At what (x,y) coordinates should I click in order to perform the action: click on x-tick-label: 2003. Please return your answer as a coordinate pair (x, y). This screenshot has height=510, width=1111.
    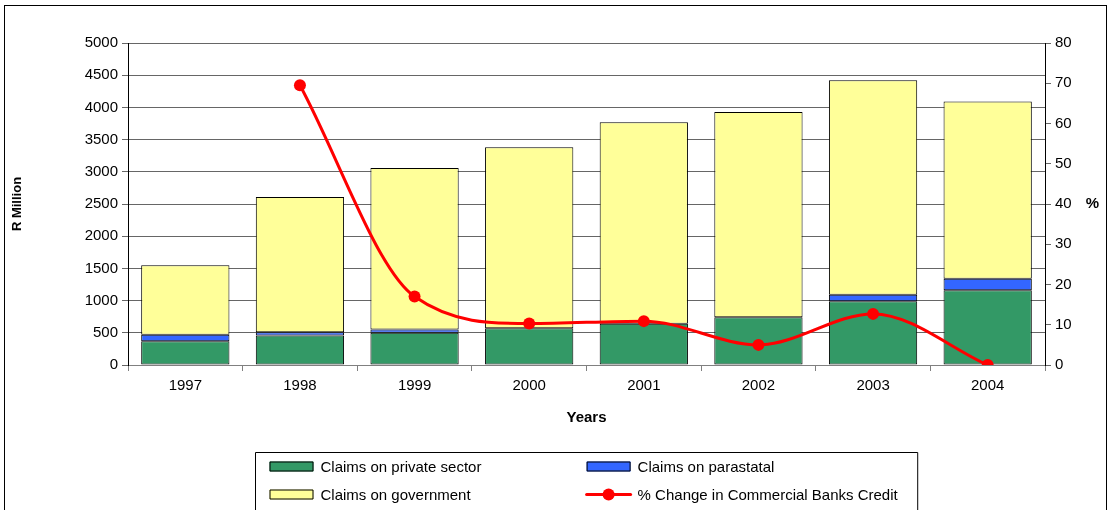
    Looking at the image, I should click on (873, 385).